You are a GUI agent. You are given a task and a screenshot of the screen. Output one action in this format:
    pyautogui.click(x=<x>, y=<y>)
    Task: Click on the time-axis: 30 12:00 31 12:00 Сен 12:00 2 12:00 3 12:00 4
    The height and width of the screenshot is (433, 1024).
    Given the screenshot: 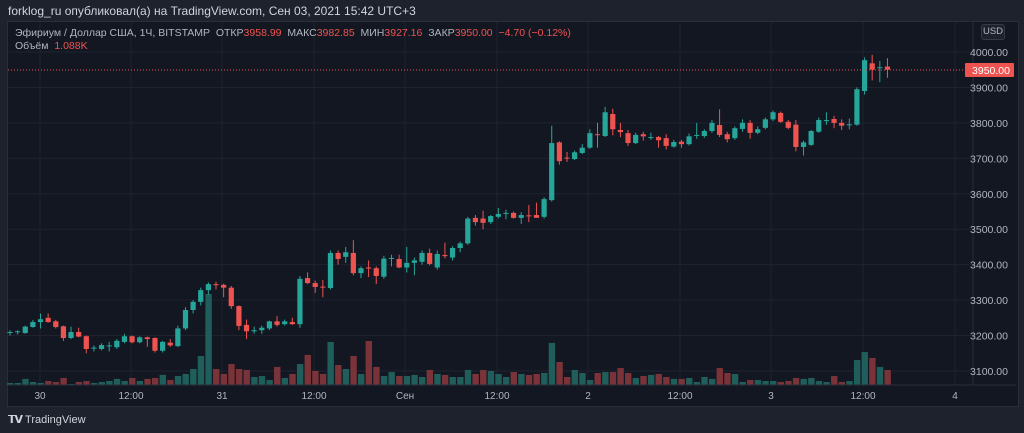 What is the action you would take?
    pyautogui.click(x=496, y=396)
    